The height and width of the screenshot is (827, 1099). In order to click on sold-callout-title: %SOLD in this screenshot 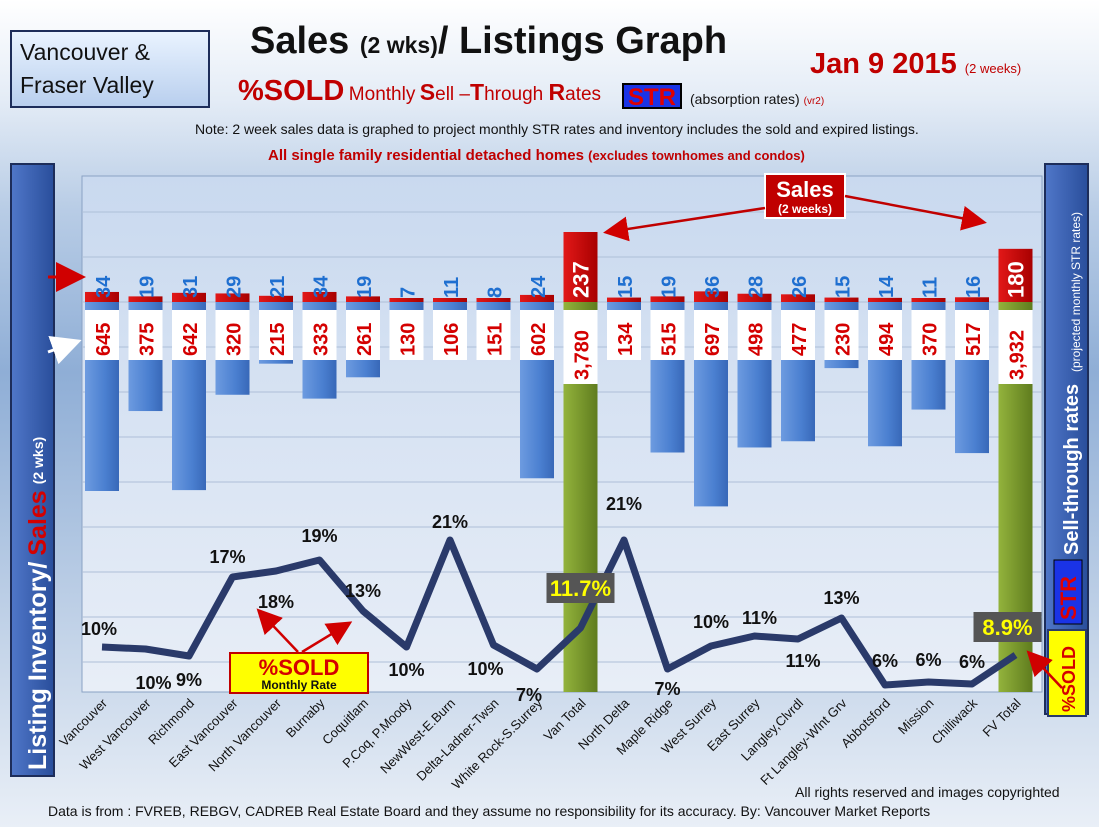, I will do `click(299, 667)`.